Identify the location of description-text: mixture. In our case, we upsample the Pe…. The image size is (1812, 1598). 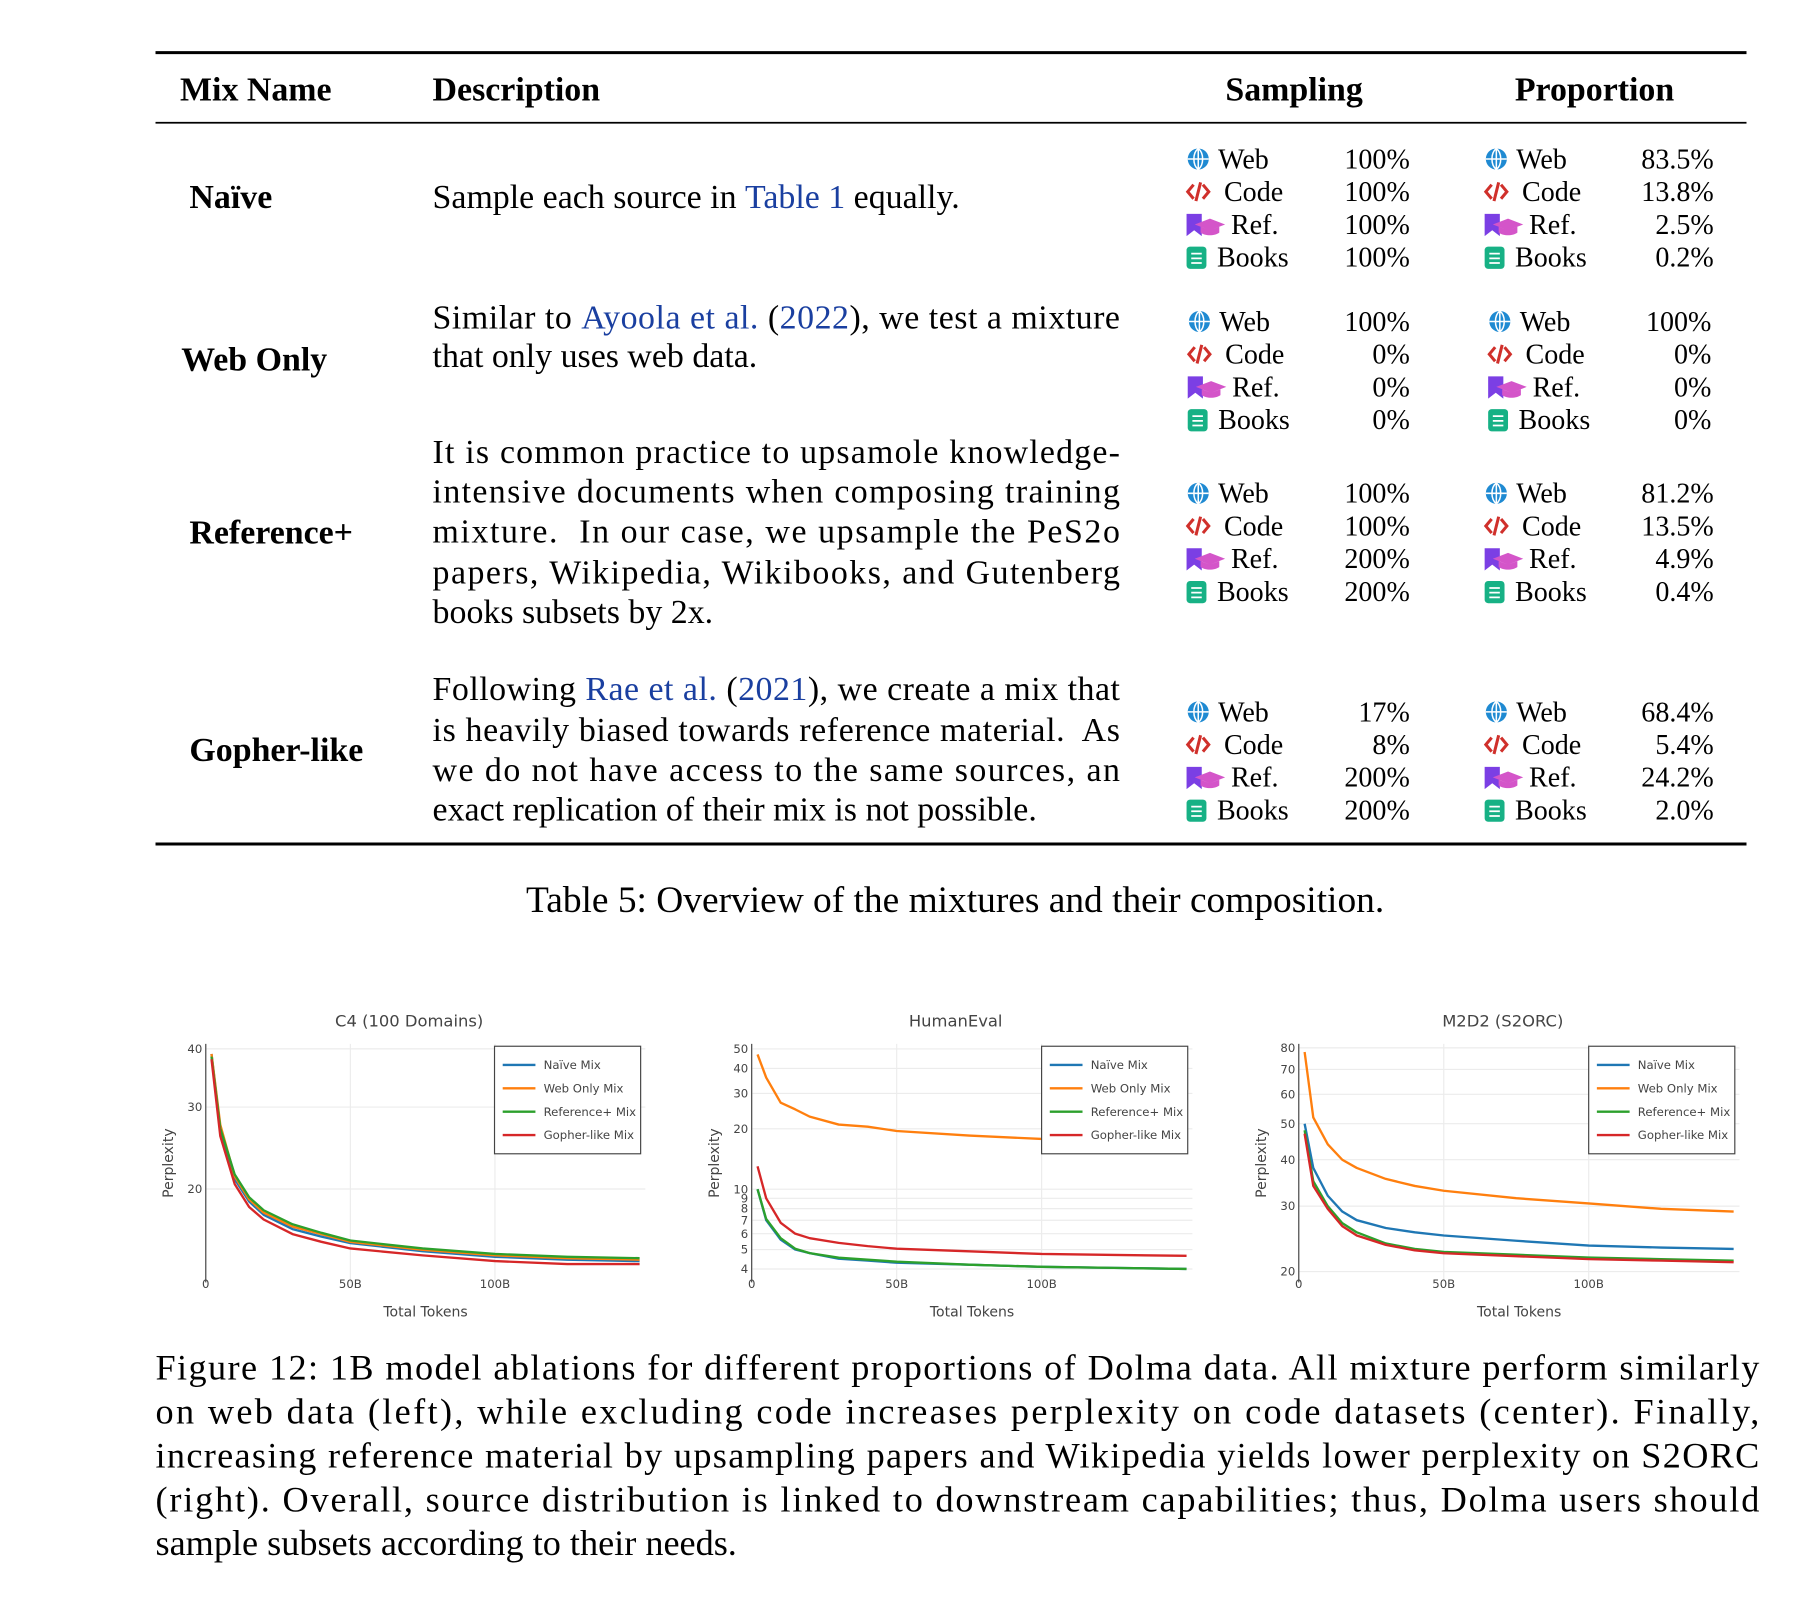
(776, 531).